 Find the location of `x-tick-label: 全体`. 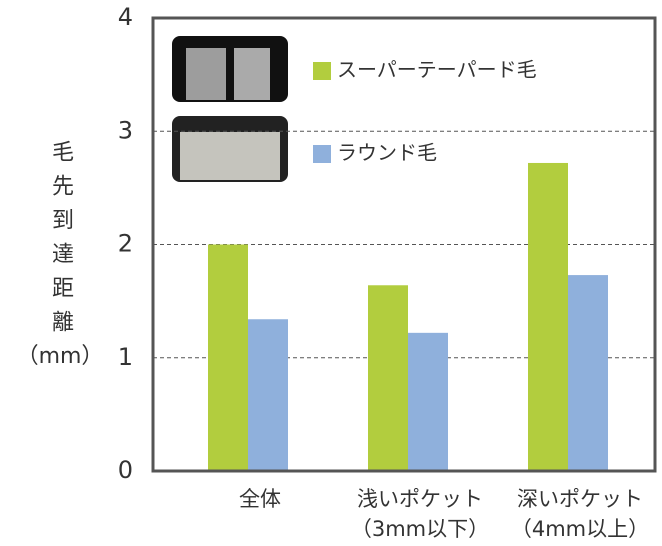

x-tick-label: 全体 is located at coordinates (260, 499).